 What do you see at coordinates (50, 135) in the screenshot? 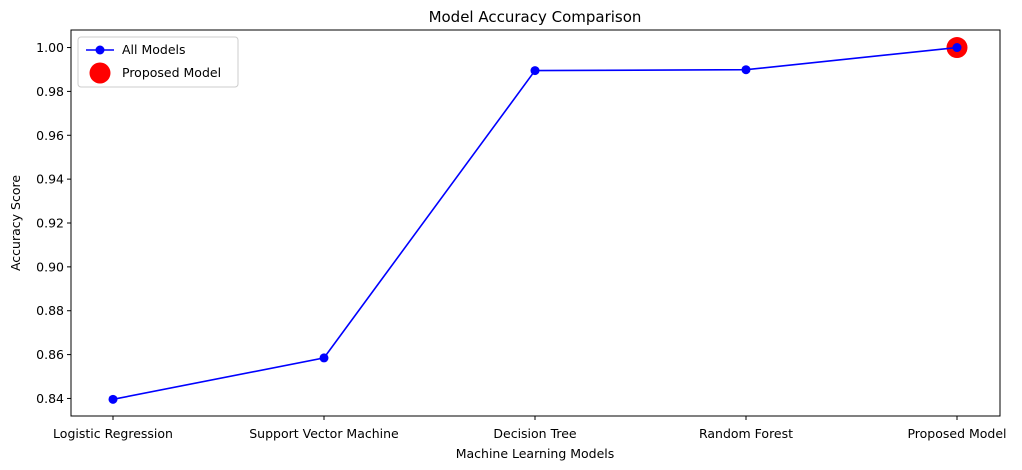
I see `y-tick-label: 0.96` at bounding box center [50, 135].